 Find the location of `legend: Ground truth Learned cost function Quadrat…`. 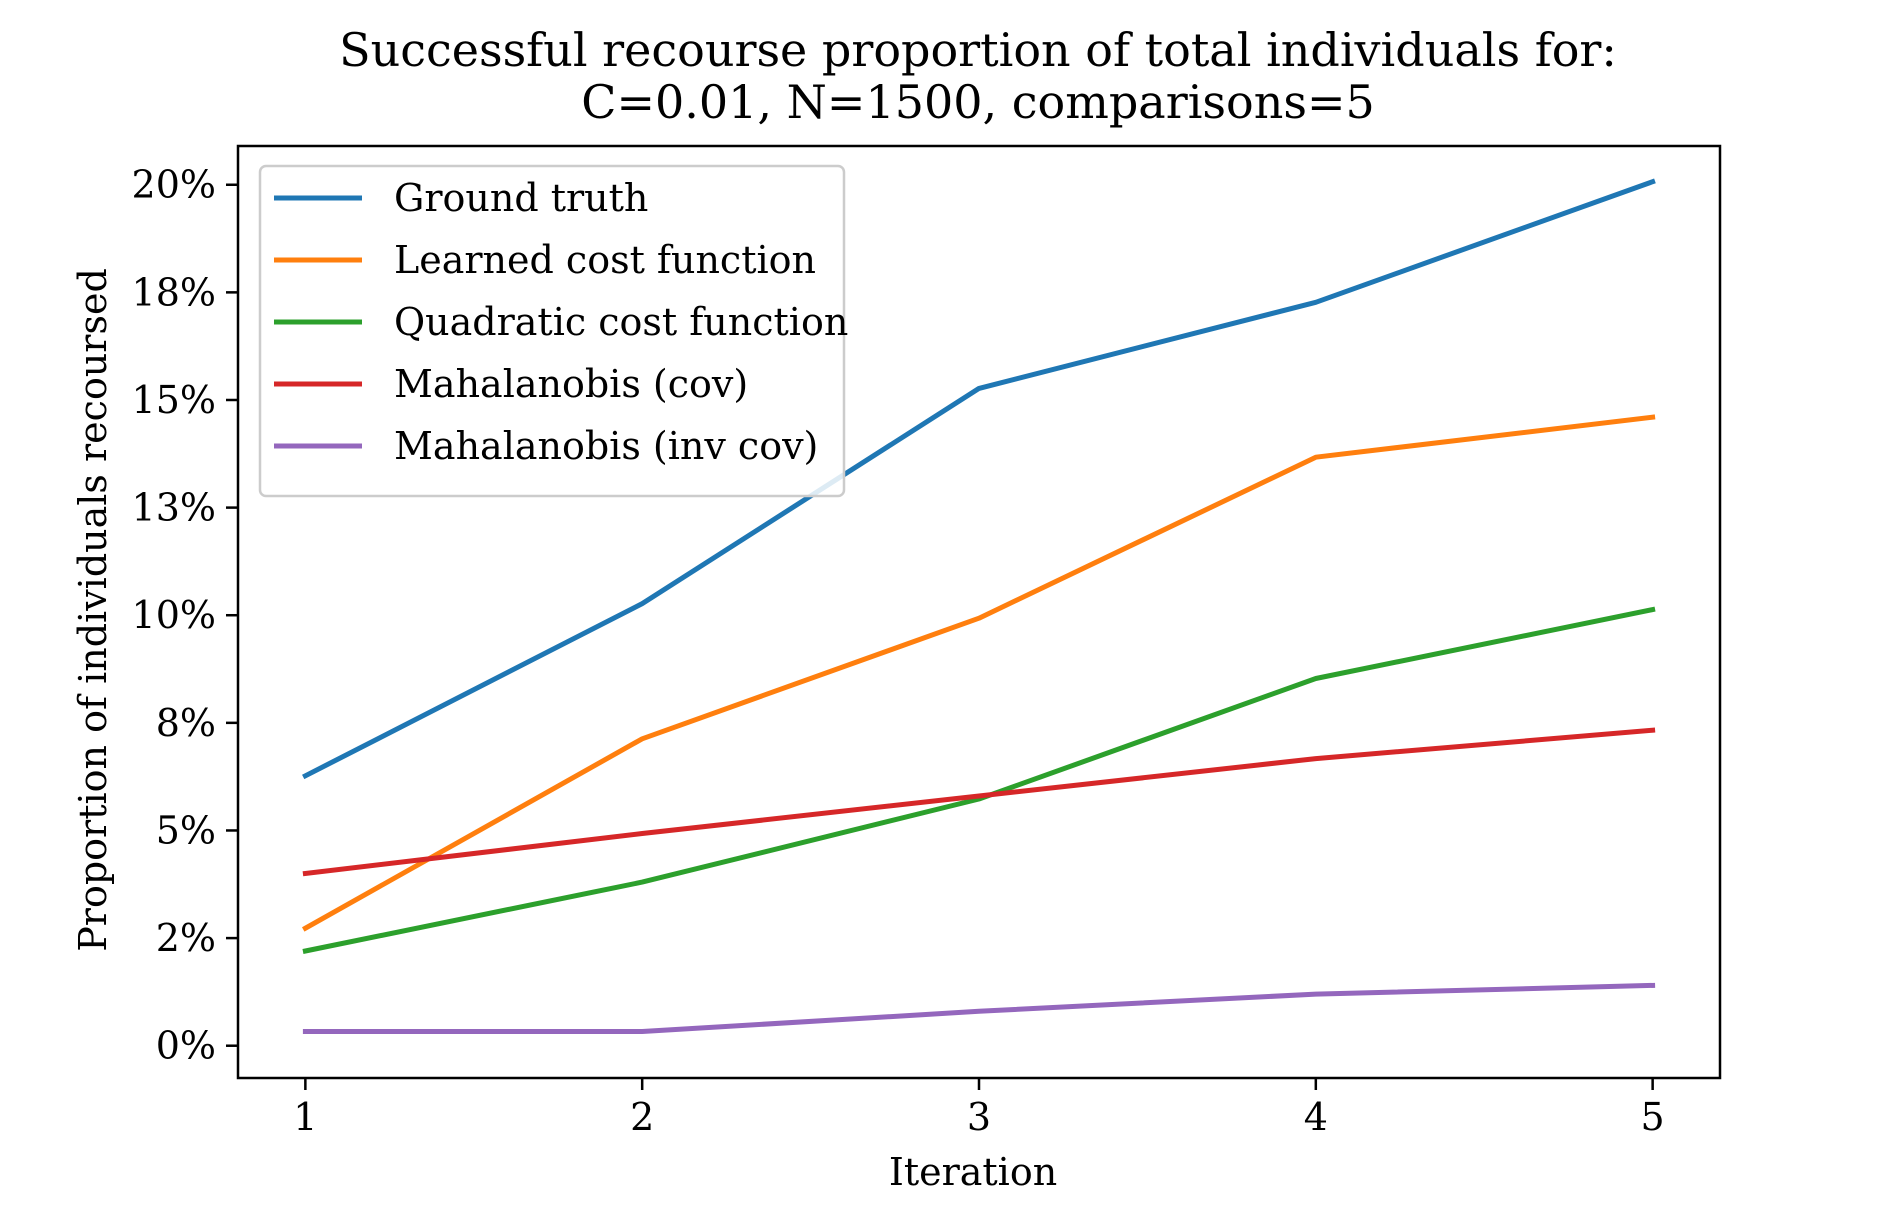

legend: Ground truth Learned cost function Quadrat… is located at coordinates (553, 331).